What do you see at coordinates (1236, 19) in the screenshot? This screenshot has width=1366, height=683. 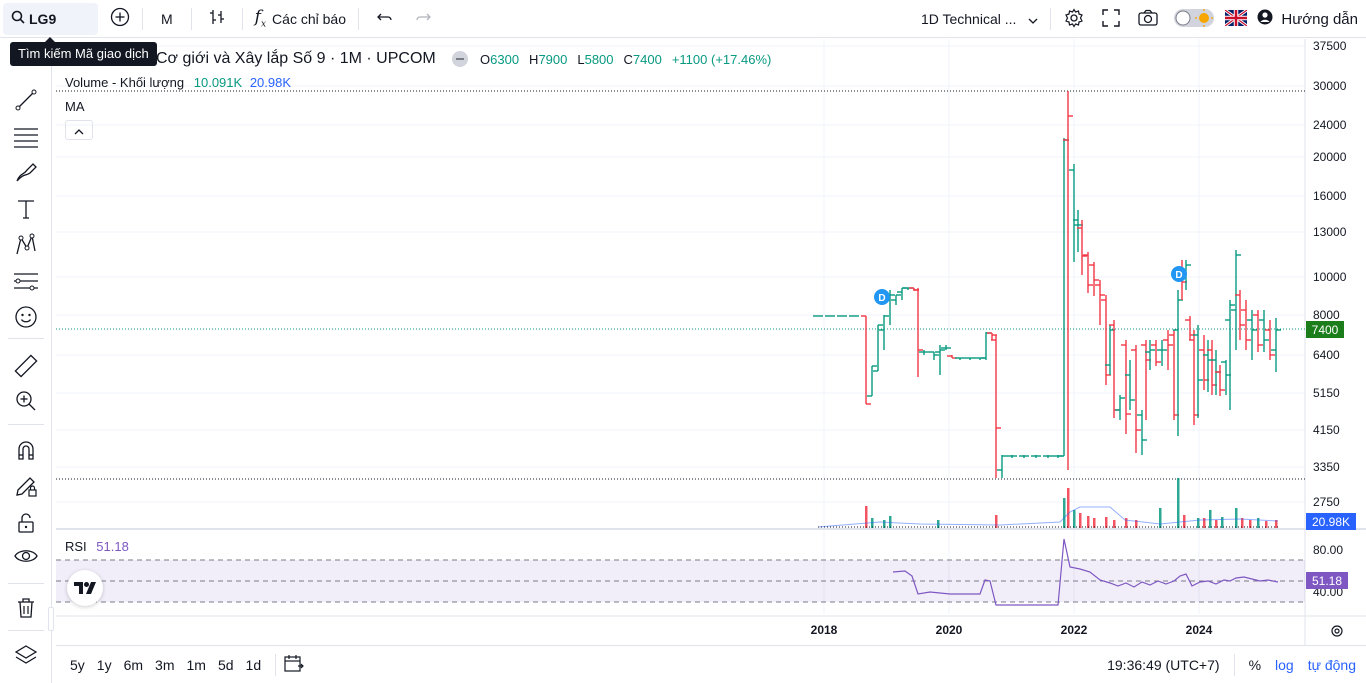 I see `language-button` at bounding box center [1236, 19].